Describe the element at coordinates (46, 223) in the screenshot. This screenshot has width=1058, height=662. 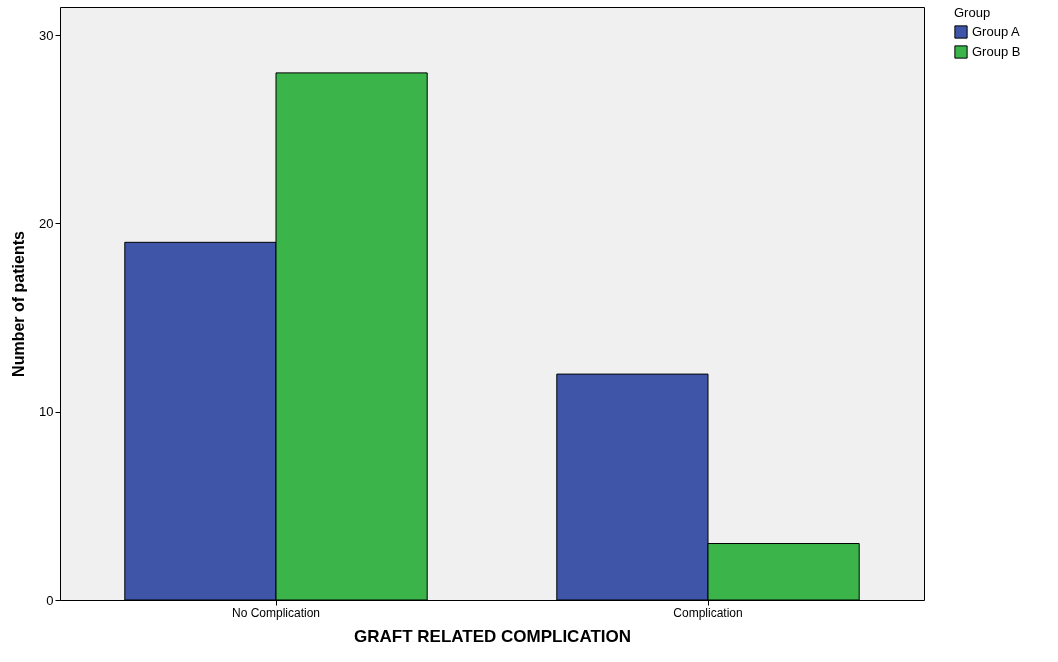
I see `y-tick-label: 20` at that location.